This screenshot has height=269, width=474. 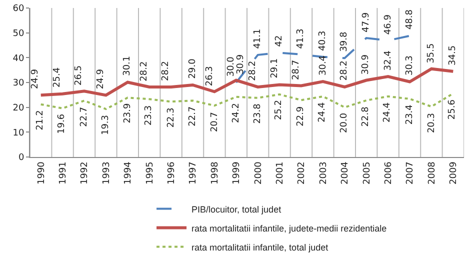 I want to click on y-tick-label: 40, so click(x=18, y=59).